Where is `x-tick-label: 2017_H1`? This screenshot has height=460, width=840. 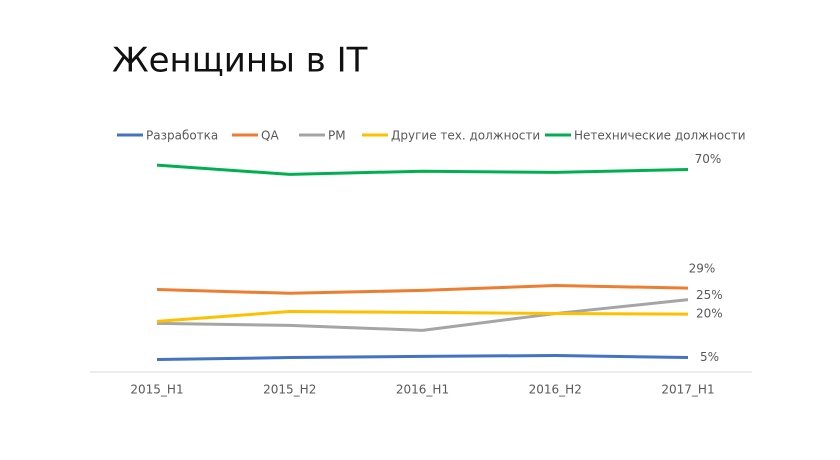 x-tick-label: 2017_H1 is located at coordinates (687, 390).